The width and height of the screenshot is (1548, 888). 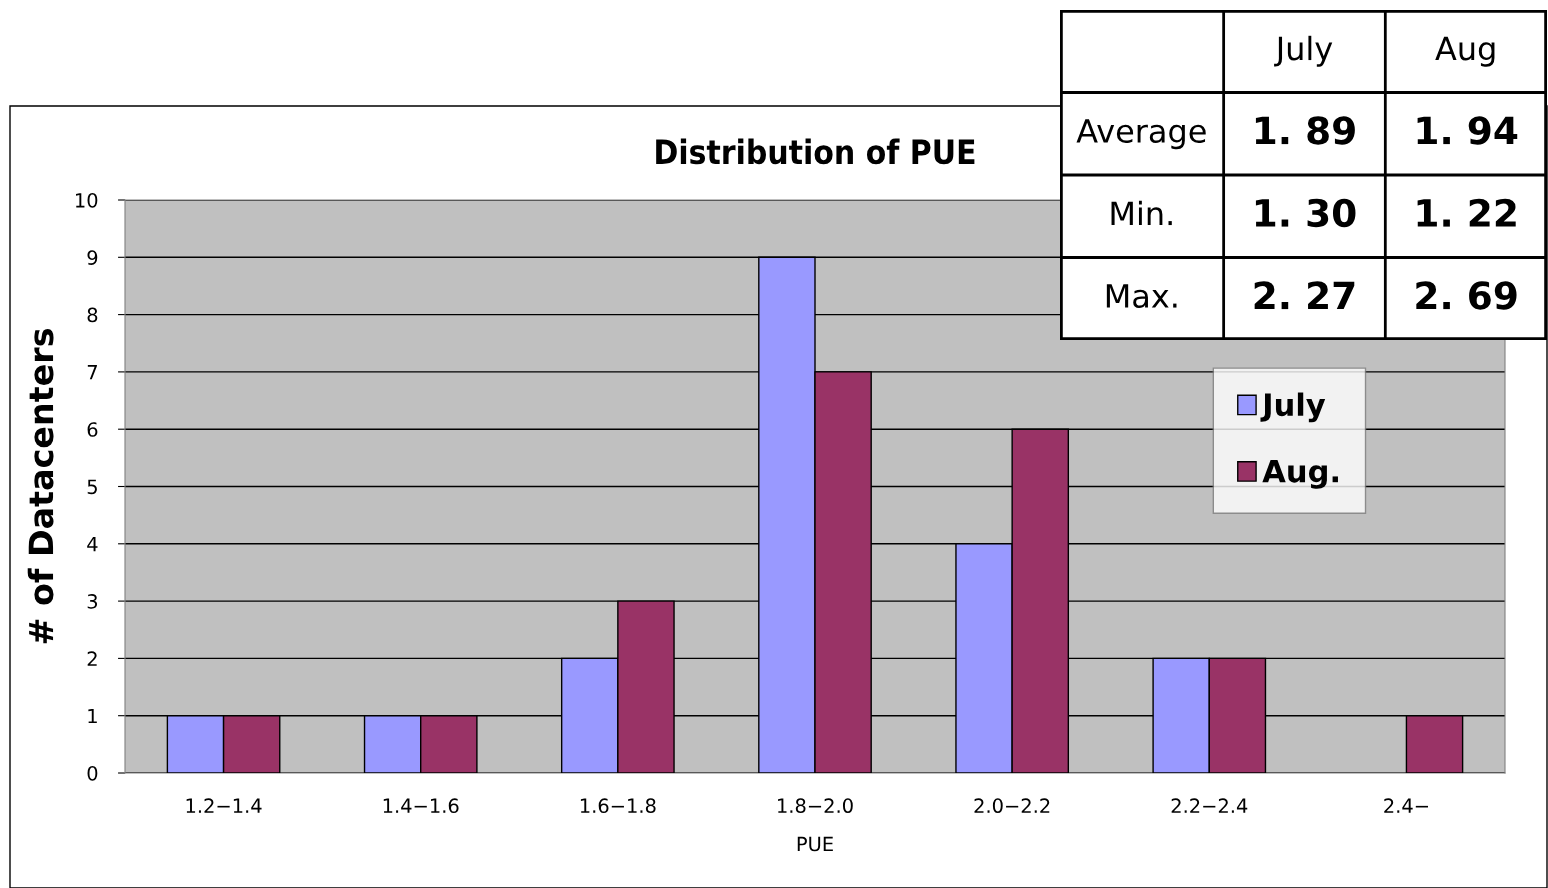 What do you see at coordinates (1209, 805) in the screenshot?
I see `x-tick-label: 2.2−2.4` at bounding box center [1209, 805].